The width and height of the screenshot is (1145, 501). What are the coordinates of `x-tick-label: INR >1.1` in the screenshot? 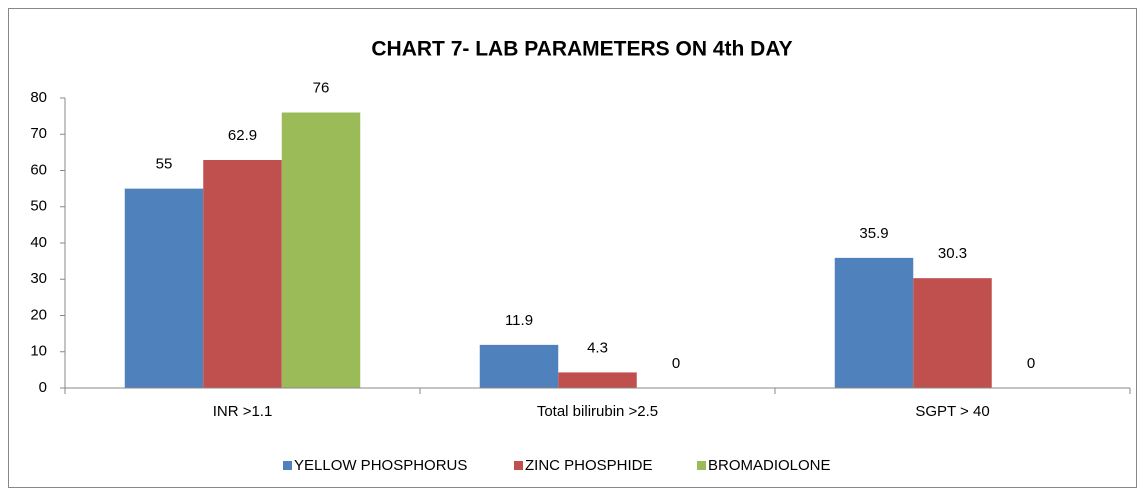 It's located at (243, 411).